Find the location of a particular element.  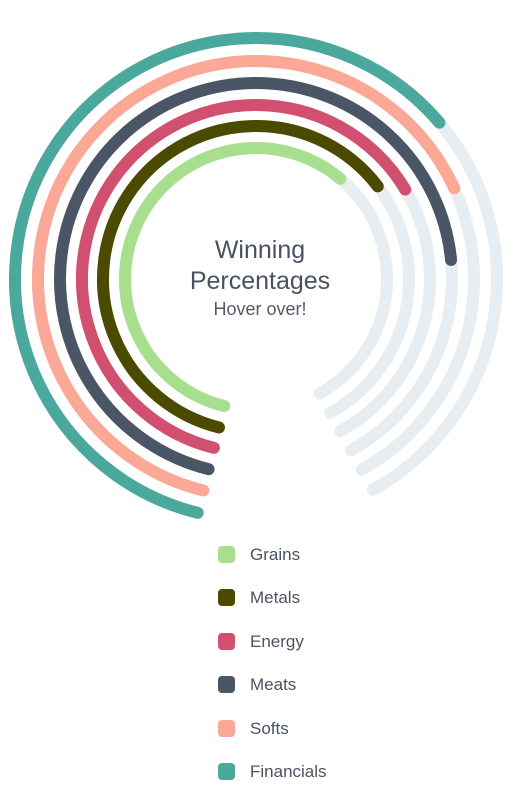

legend-swatch-energy is located at coordinates (226, 641).